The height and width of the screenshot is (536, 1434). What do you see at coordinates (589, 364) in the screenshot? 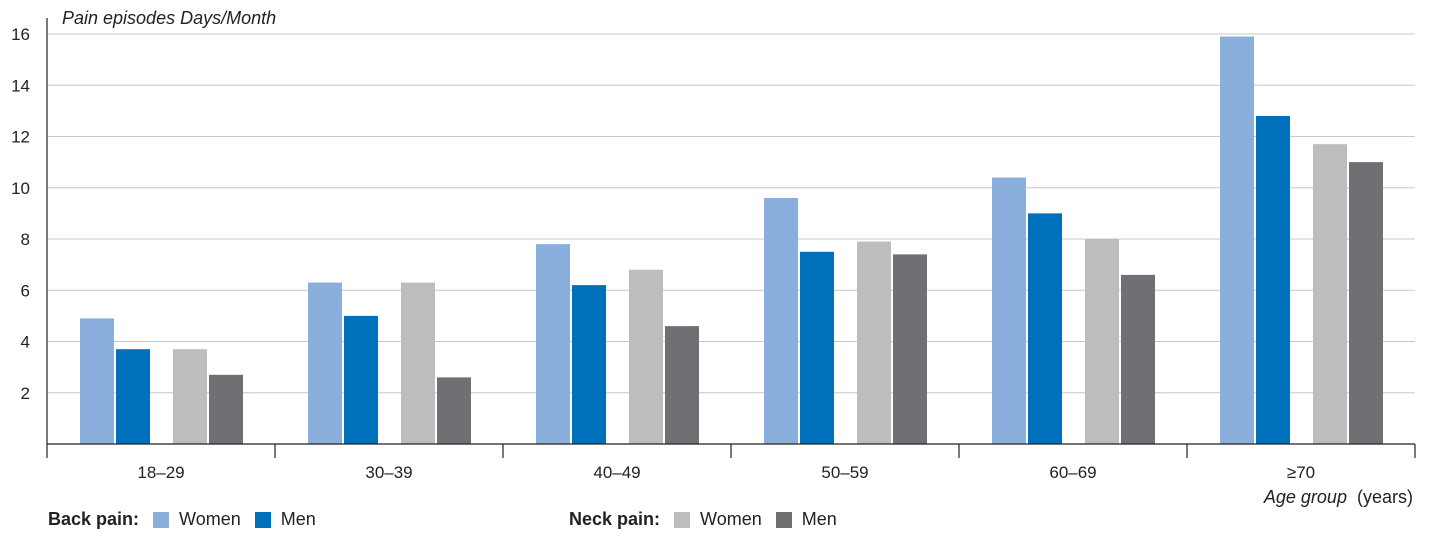
I see `bar-40–49-back-pain-men` at bounding box center [589, 364].